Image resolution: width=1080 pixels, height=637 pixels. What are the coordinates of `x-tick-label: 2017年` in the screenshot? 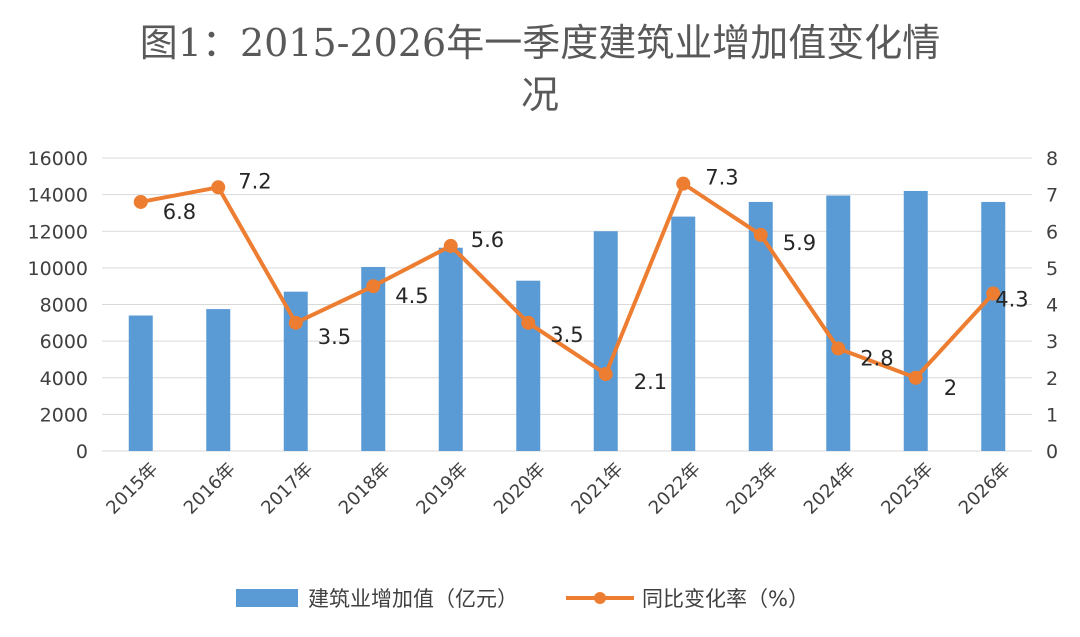 It's located at (287, 489).